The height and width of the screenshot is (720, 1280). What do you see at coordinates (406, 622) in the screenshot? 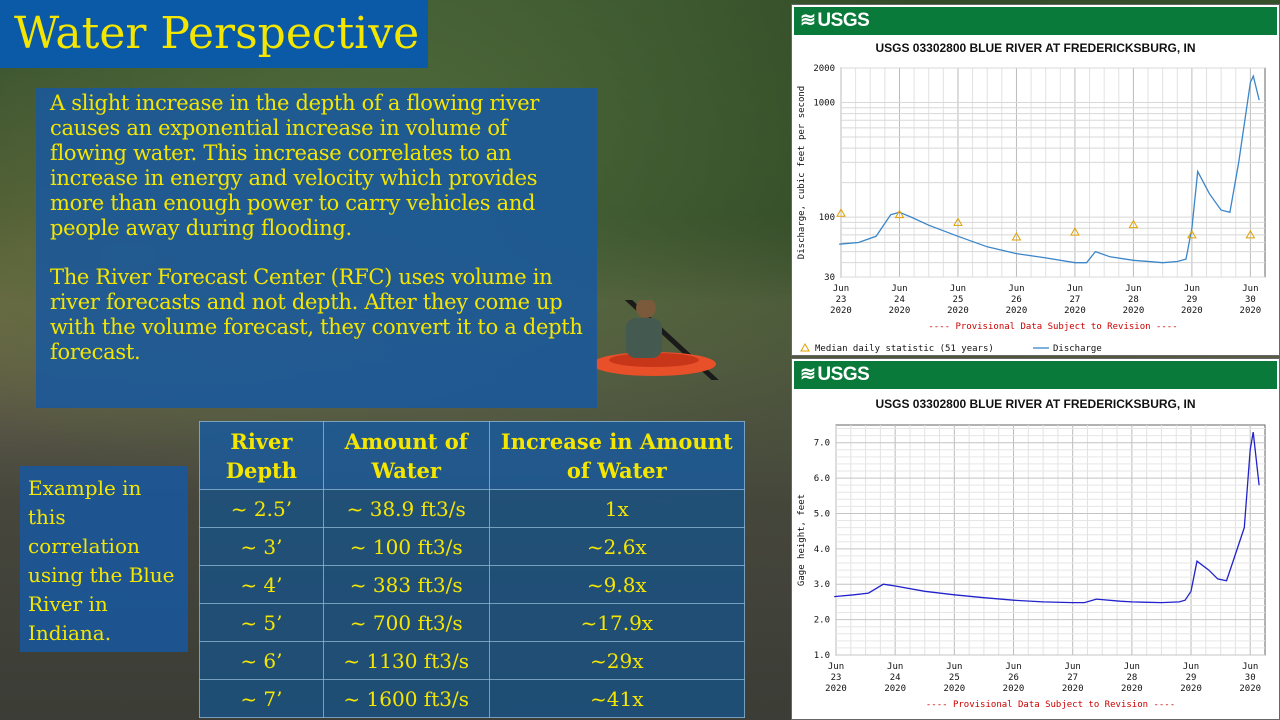
I see `cell-volume: ~ 700 ft3/s` at bounding box center [406, 622].